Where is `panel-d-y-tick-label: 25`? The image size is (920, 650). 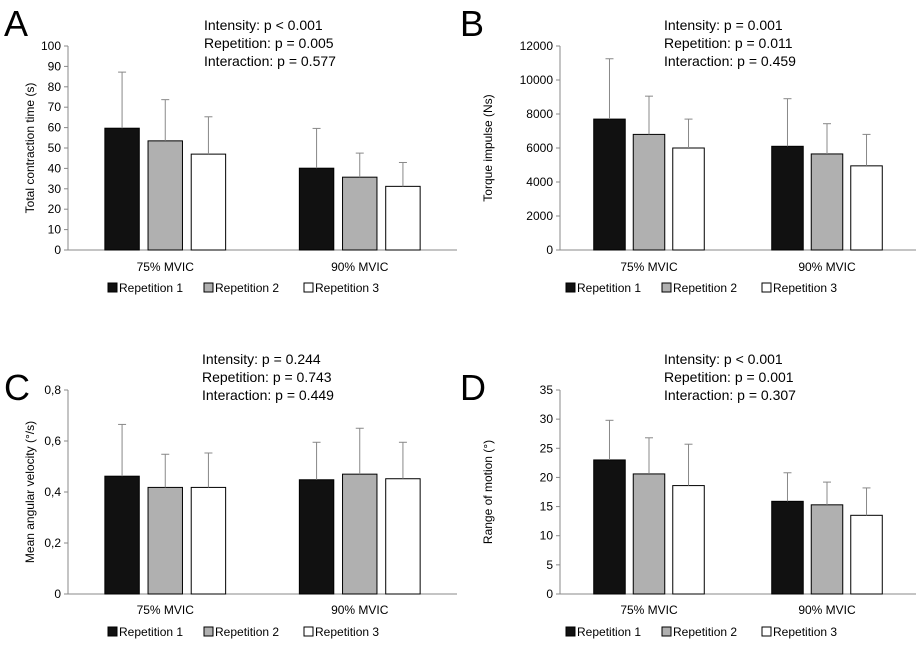 panel-d-y-tick-label: 25 is located at coordinates (547, 448).